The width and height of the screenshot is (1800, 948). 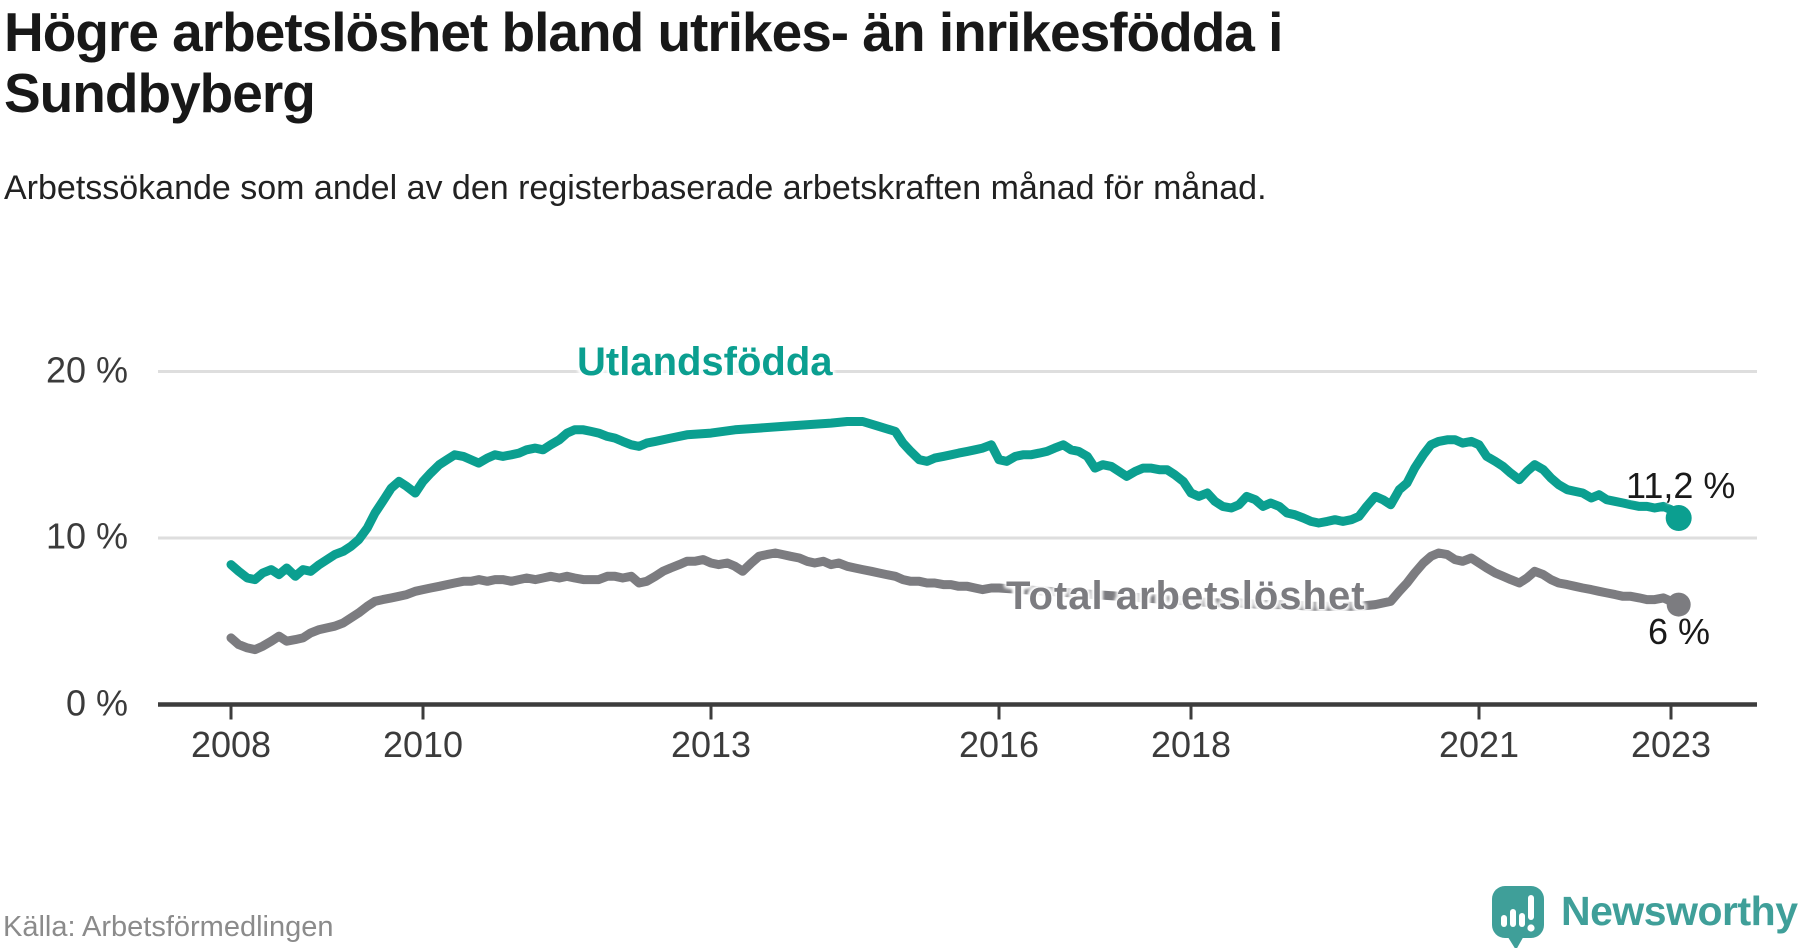 What do you see at coordinates (1678, 518) in the screenshot?
I see `series-endpoint-utlandsfodda` at bounding box center [1678, 518].